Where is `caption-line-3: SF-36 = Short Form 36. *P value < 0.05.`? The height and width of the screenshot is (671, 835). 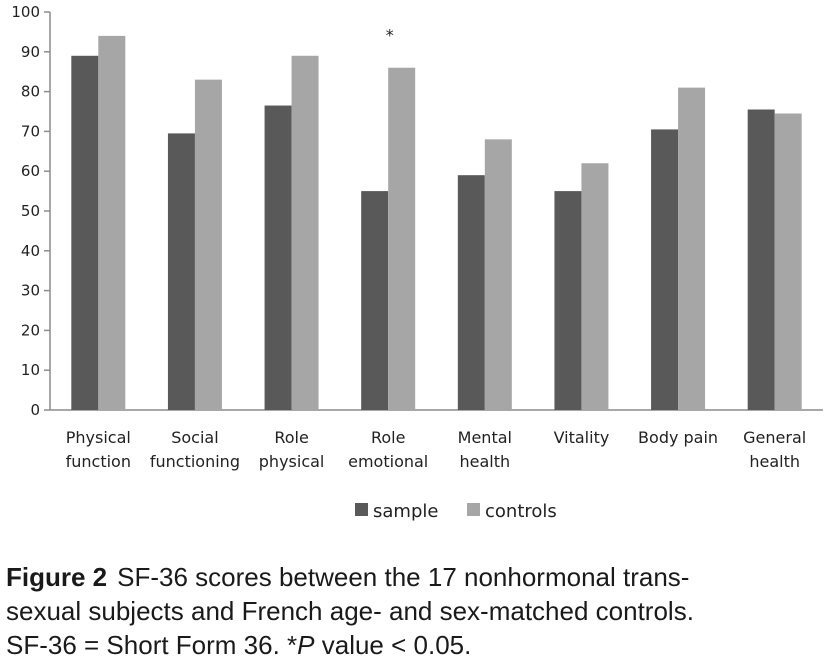
caption-line-3: SF-36 = Short Form 36. *P value < 0.05. is located at coordinates (419, 645).